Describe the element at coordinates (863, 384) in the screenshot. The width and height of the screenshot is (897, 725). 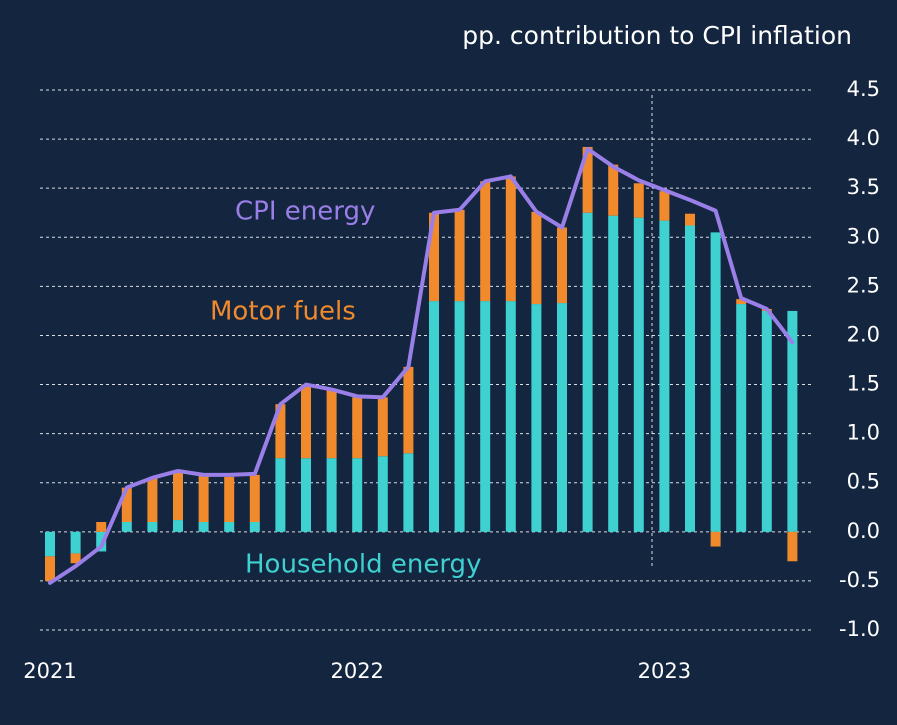
I see `y-tick-label: 1.5` at that location.